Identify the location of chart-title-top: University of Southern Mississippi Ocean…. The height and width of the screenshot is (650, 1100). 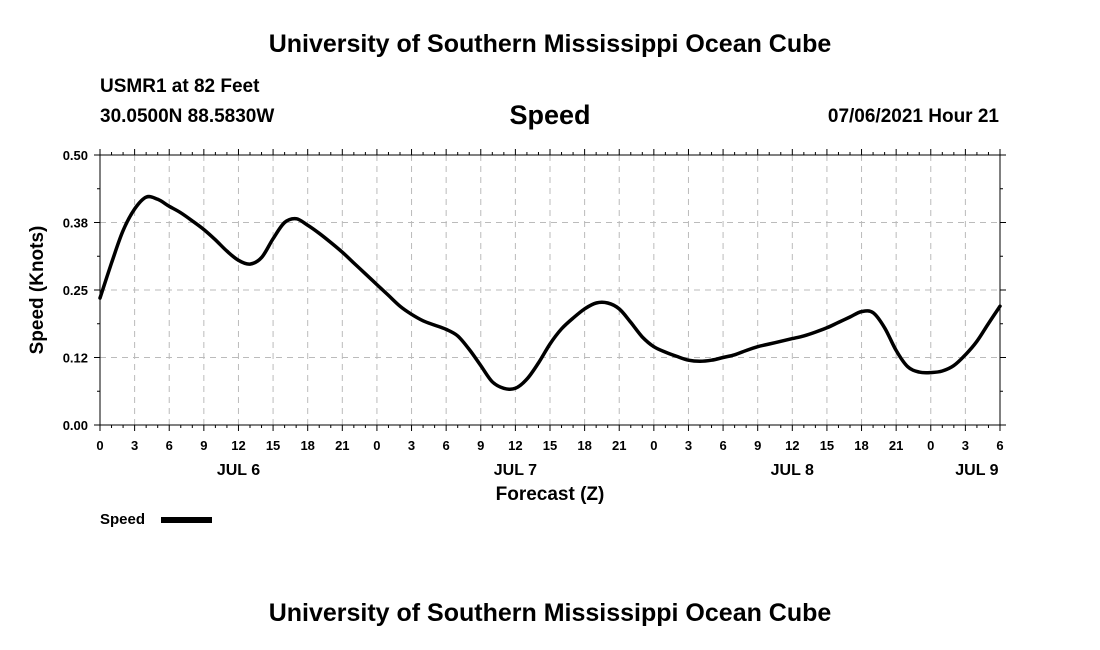
(550, 44).